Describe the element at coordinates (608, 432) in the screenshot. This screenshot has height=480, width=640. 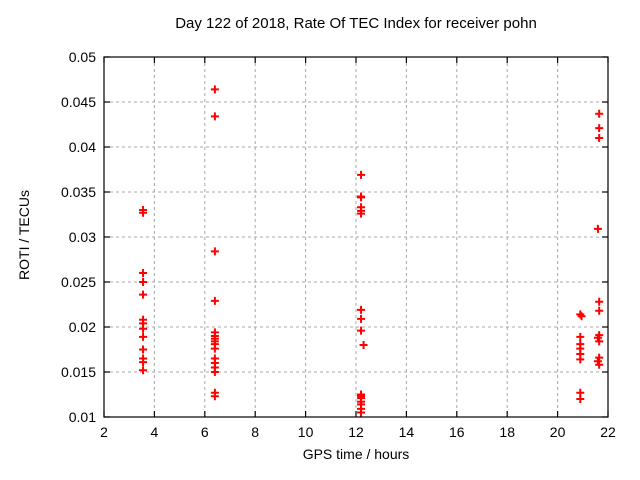
I see `x-tick-label: 22` at that location.